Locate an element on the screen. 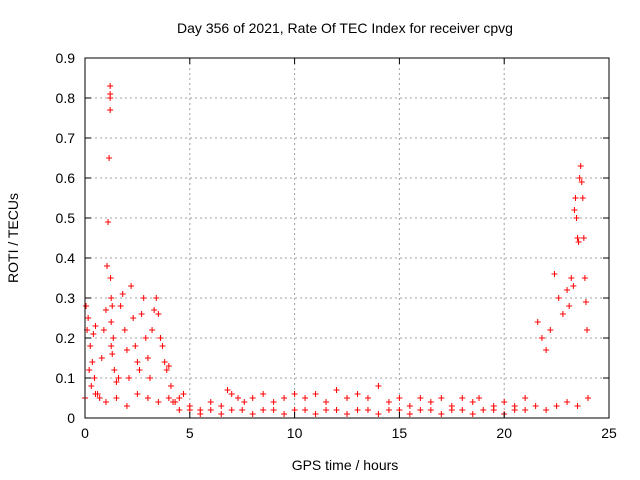  x-axis-label: GPS time / hours is located at coordinates (345, 465).